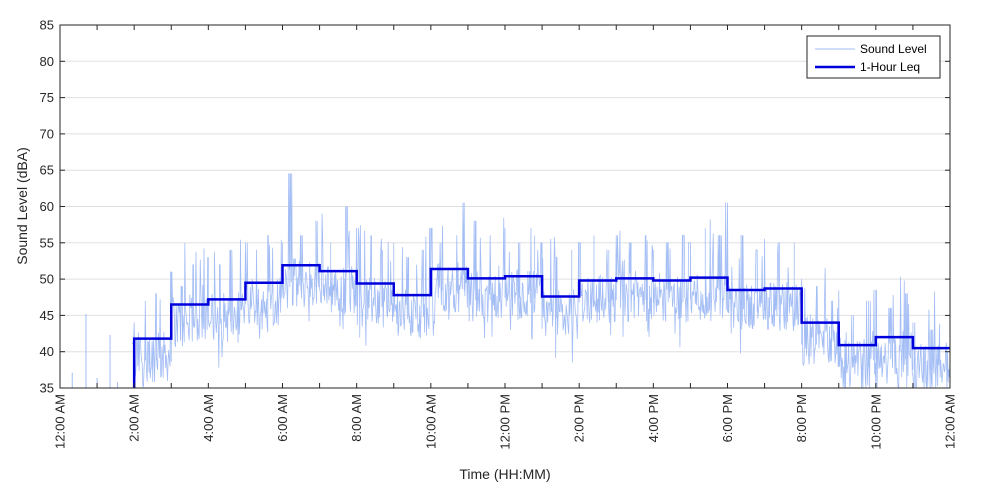 The image size is (1000, 500). Describe the element at coordinates (47, 97) in the screenshot. I see `y-tick-label: 75` at that location.